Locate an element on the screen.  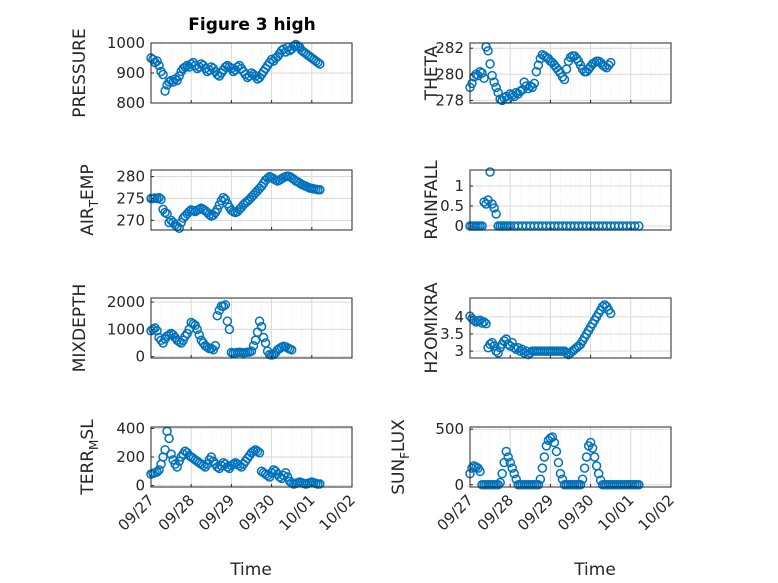
x-tick-label: 10/02 is located at coordinates (656, 512).